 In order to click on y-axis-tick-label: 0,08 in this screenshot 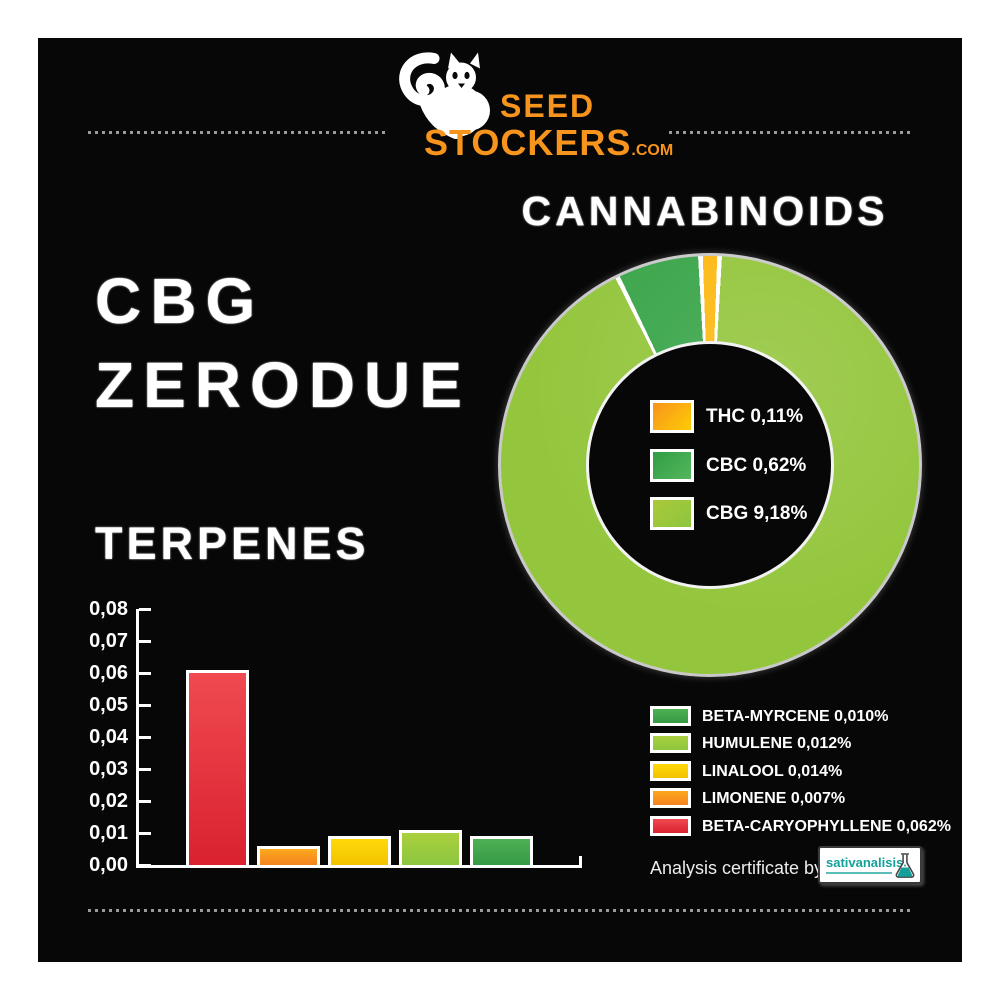, I will do `click(108, 609)`.